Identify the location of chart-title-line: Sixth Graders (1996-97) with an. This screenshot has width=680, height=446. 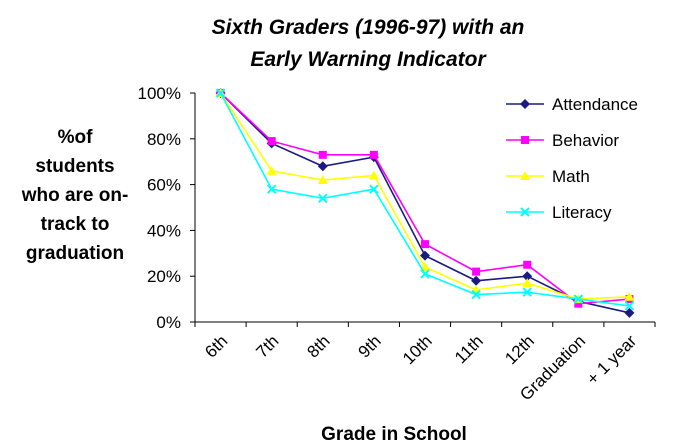
(368, 27).